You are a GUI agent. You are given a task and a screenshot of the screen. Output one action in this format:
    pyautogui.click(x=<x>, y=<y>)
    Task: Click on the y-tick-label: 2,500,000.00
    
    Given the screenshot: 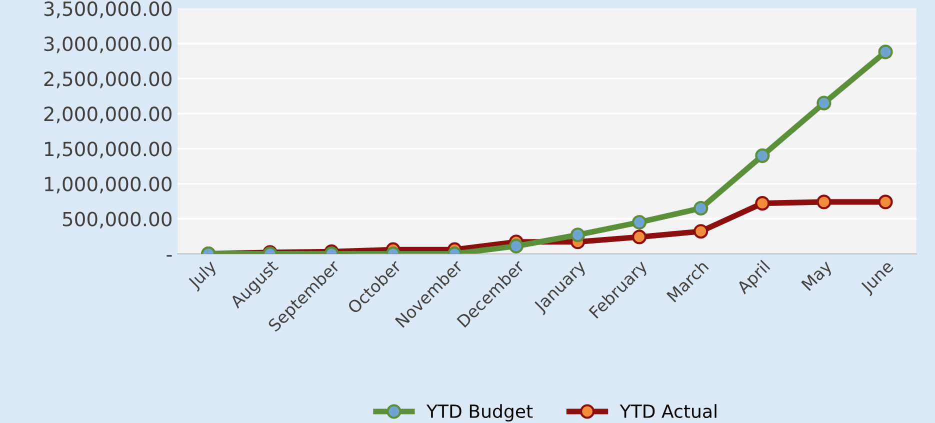 What is the action you would take?
    pyautogui.click(x=108, y=80)
    